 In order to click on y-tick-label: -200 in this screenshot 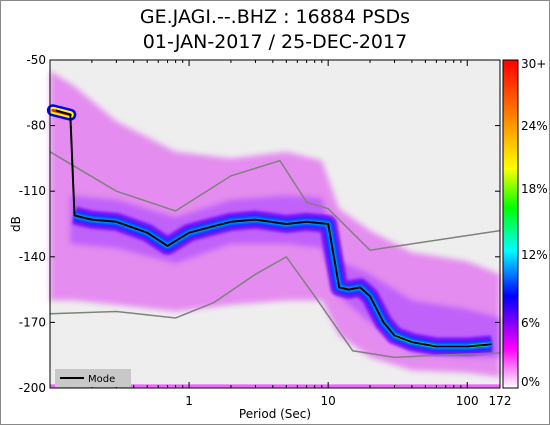, I will do `click(32, 388)`.